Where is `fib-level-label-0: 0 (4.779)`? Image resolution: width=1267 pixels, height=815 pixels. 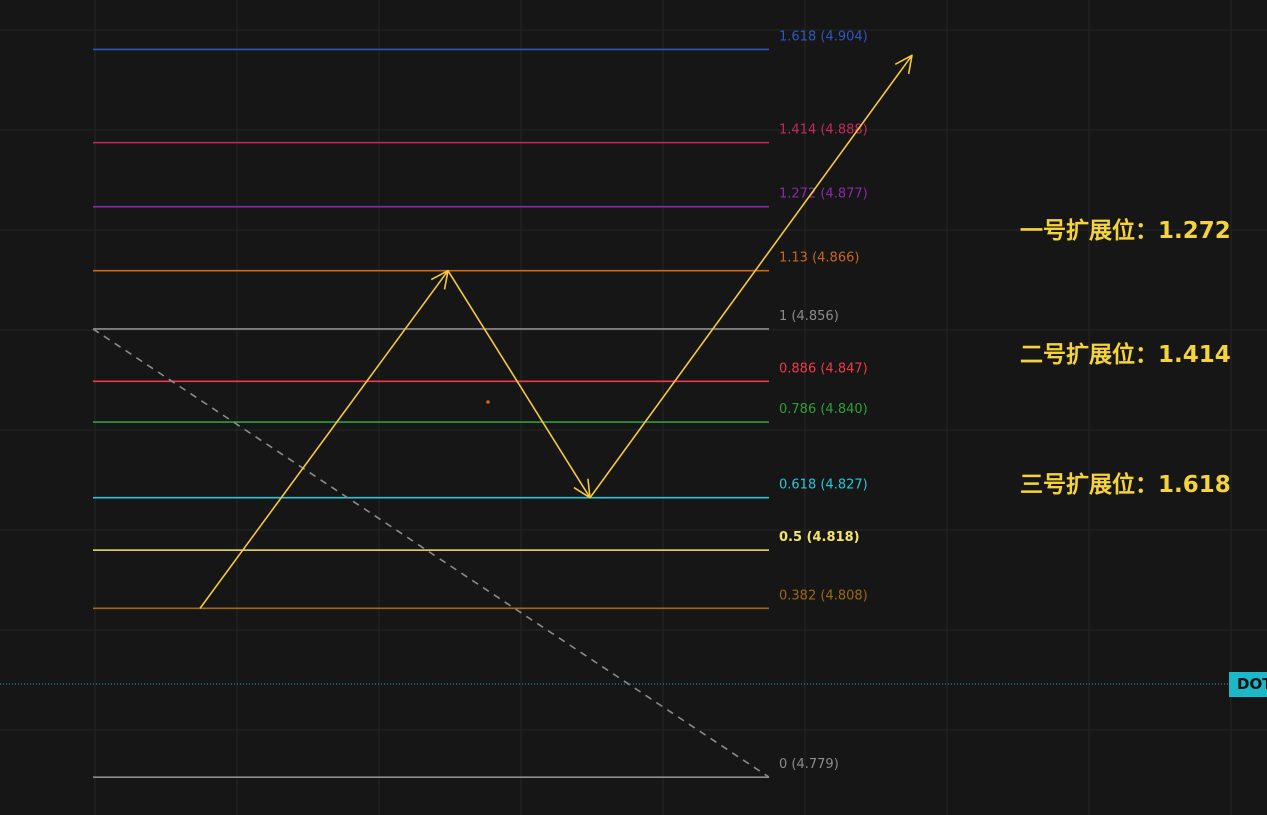 fib-level-label-0: 0 (4.779) is located at coordinates (809, 764).